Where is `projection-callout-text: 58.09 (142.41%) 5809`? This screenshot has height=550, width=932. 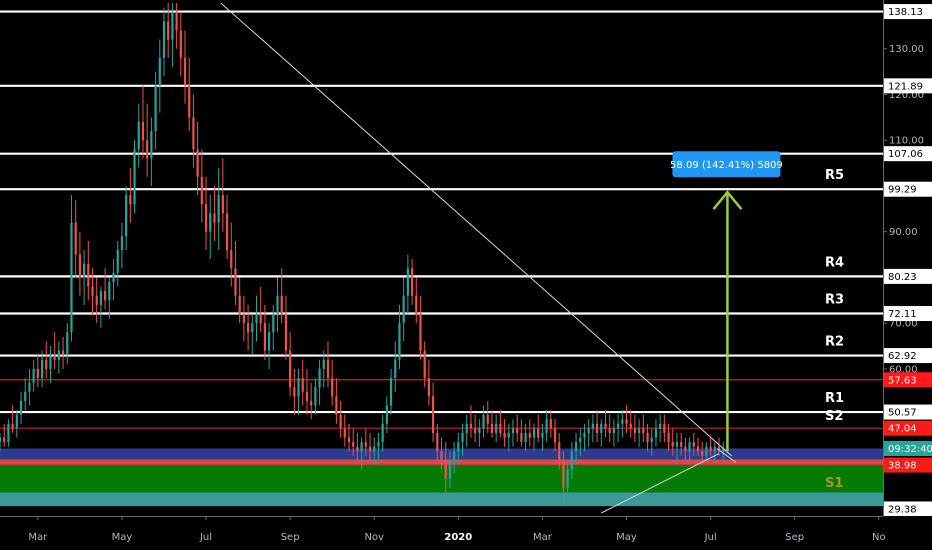
projection-callout-text: 58.09 (142.41%) 5809 is located at coordinates (726, 165).